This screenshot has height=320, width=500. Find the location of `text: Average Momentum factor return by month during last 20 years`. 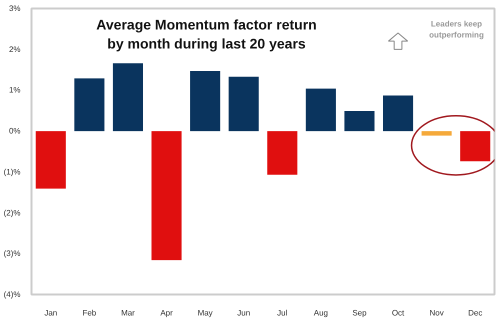

text: Average Momentum factor return by month during last 20 years is located at coordinates (206, 34).